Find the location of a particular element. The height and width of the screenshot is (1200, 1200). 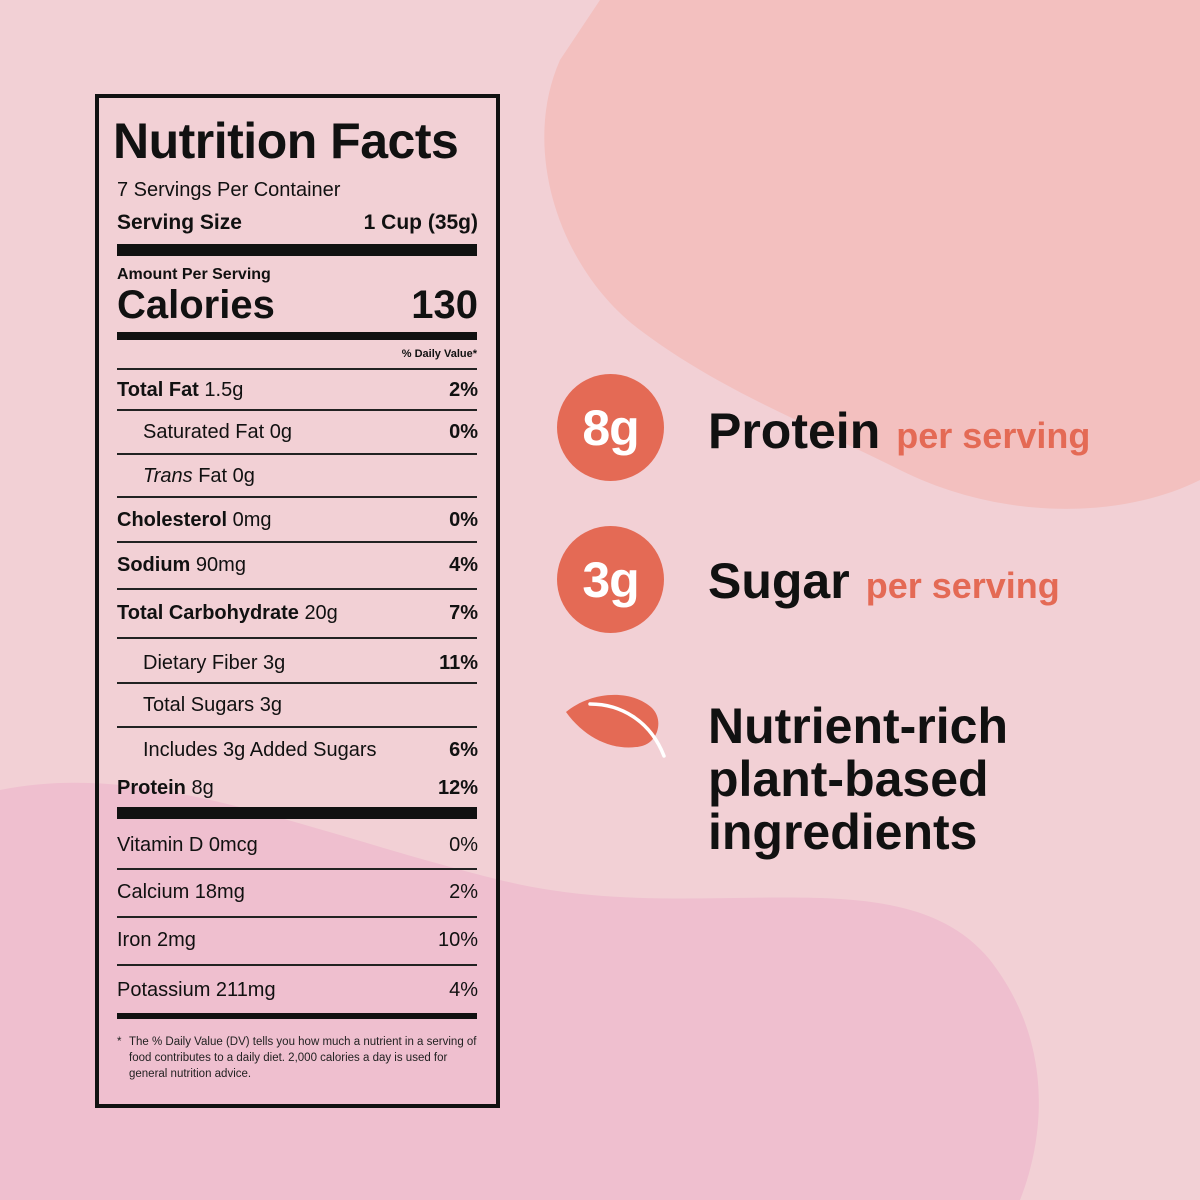

label-title: Nutrition Facts is located at coordinates (286, 141).